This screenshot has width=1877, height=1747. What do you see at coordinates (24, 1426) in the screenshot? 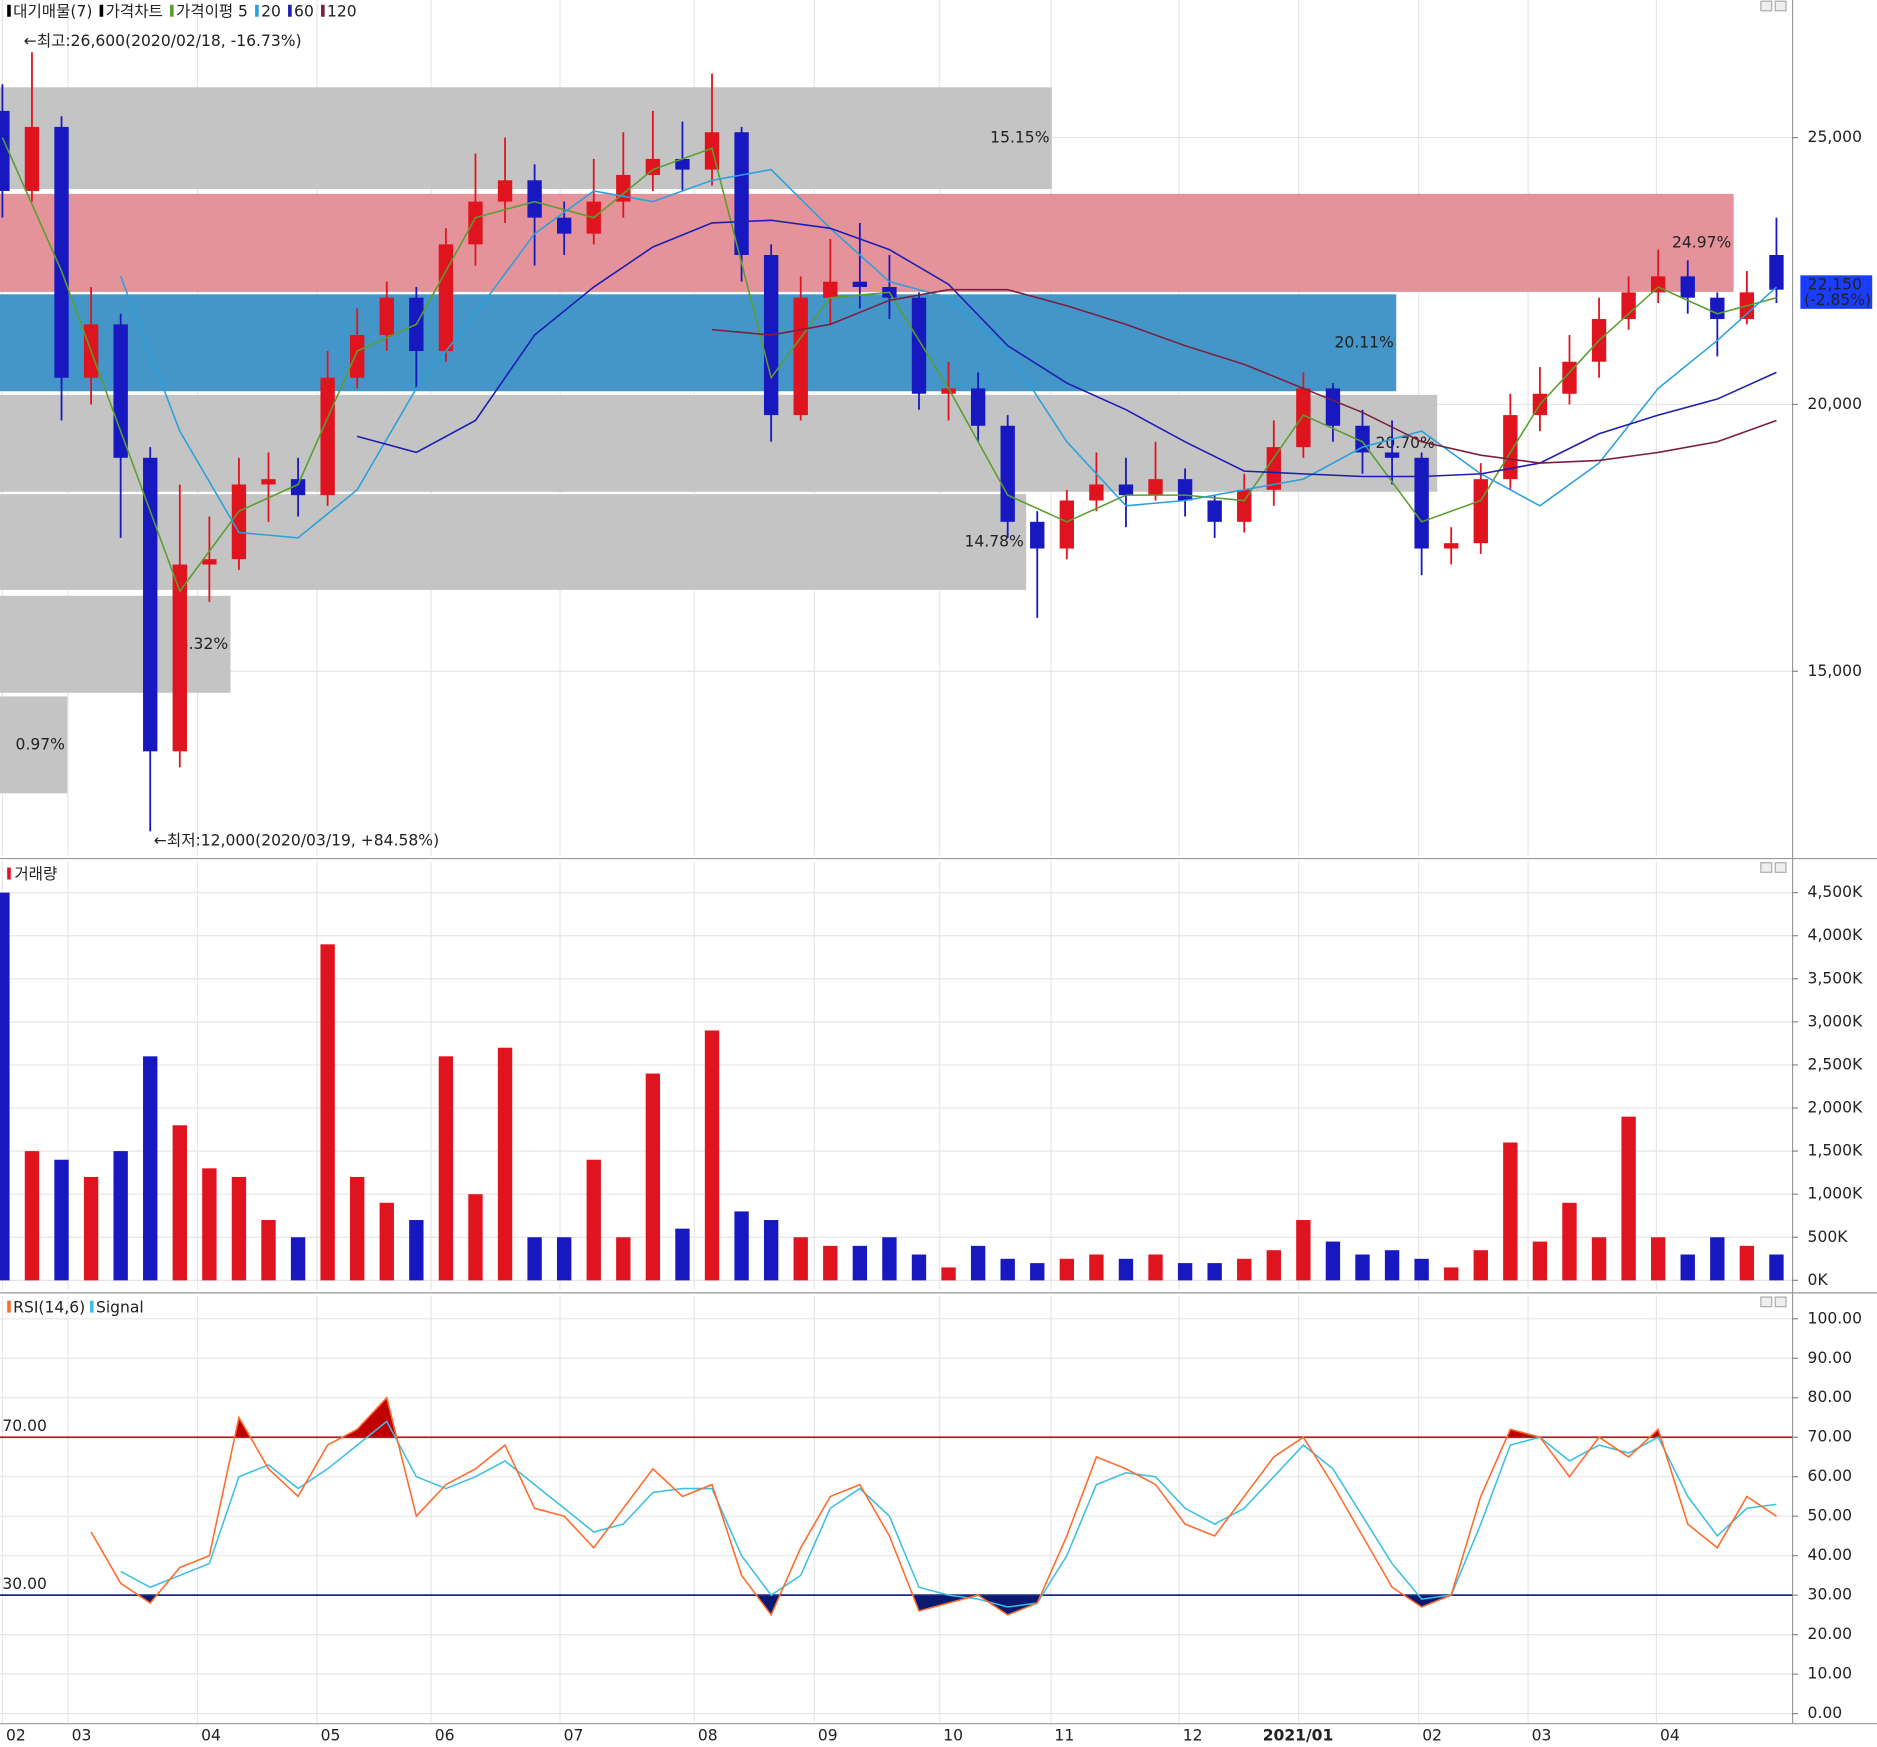
I see `reference-label: 70.00` at bounding box center [24, 1426].